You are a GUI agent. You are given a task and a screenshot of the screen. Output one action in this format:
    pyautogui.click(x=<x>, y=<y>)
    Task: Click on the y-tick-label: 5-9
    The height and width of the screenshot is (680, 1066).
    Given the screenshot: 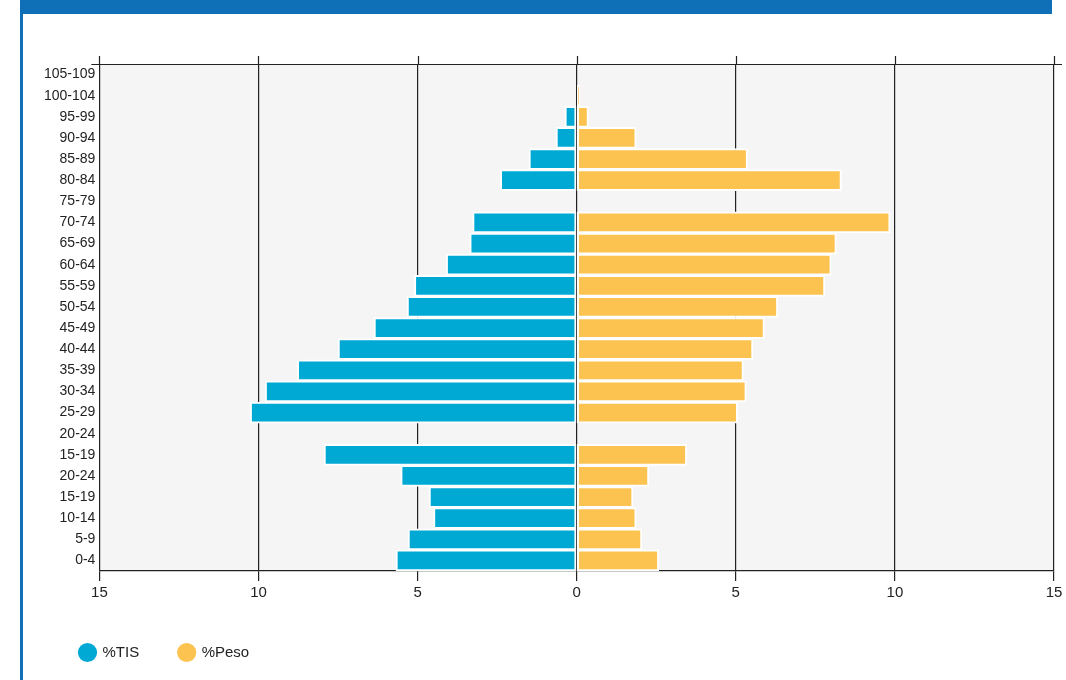 What is the action you would take?
    pyautogui.click(x=85, y=538)
    